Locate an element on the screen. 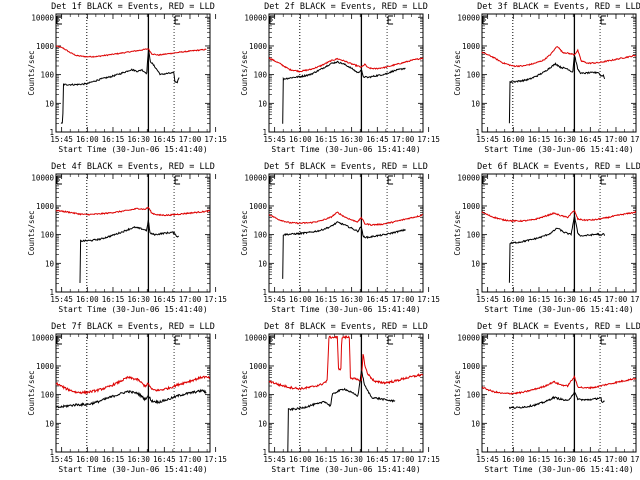  chart-title: Det 5f BLACK = Events, RED = LLD is located at coordinates (346, 167).